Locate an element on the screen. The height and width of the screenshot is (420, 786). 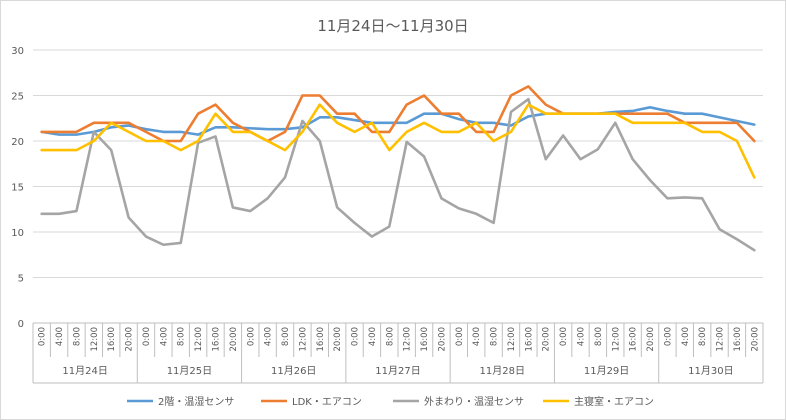
y-tick-label: 5 is located at coordinates (21, 279).